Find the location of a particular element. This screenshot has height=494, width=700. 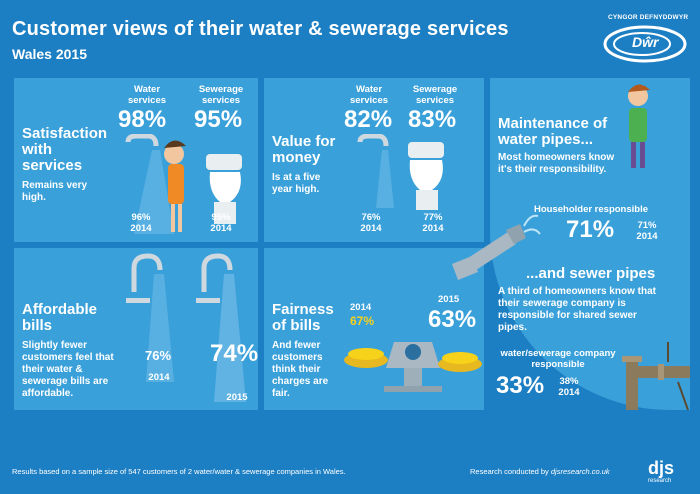

maintenance-prev: 71% 2014 is located at coordinates (647, 231).